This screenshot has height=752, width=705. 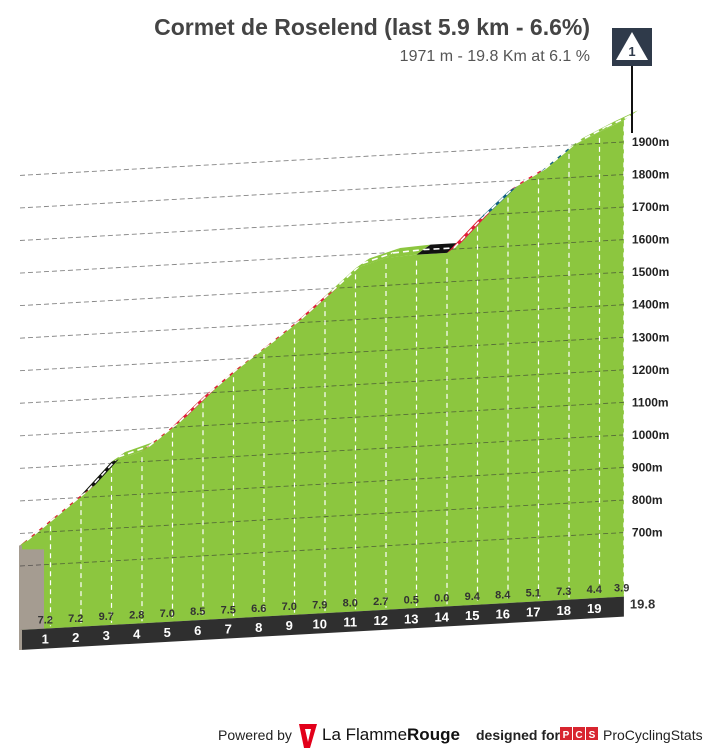 I want to click on gridline-1900, so click(x=321, y=158).